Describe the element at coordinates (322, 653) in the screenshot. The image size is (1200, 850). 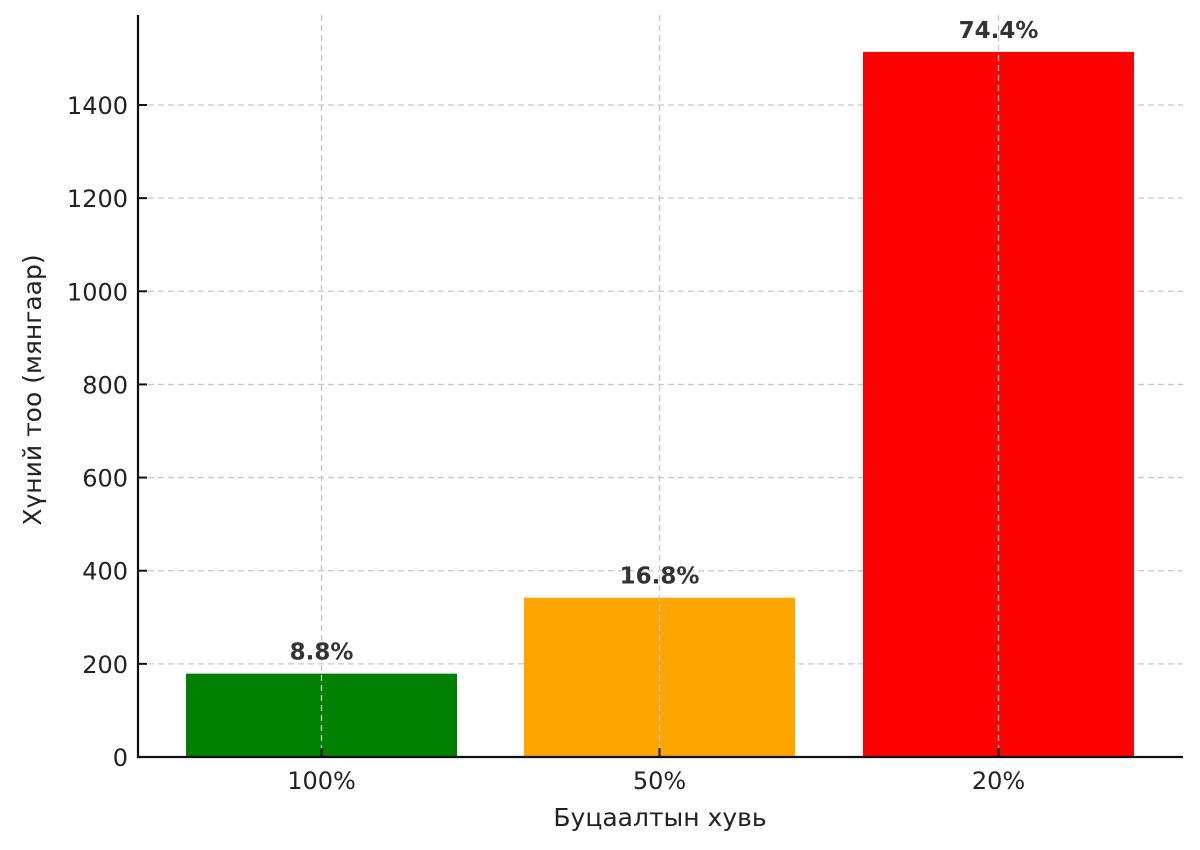
I see `bar-value-label: 8.8%` at that location.